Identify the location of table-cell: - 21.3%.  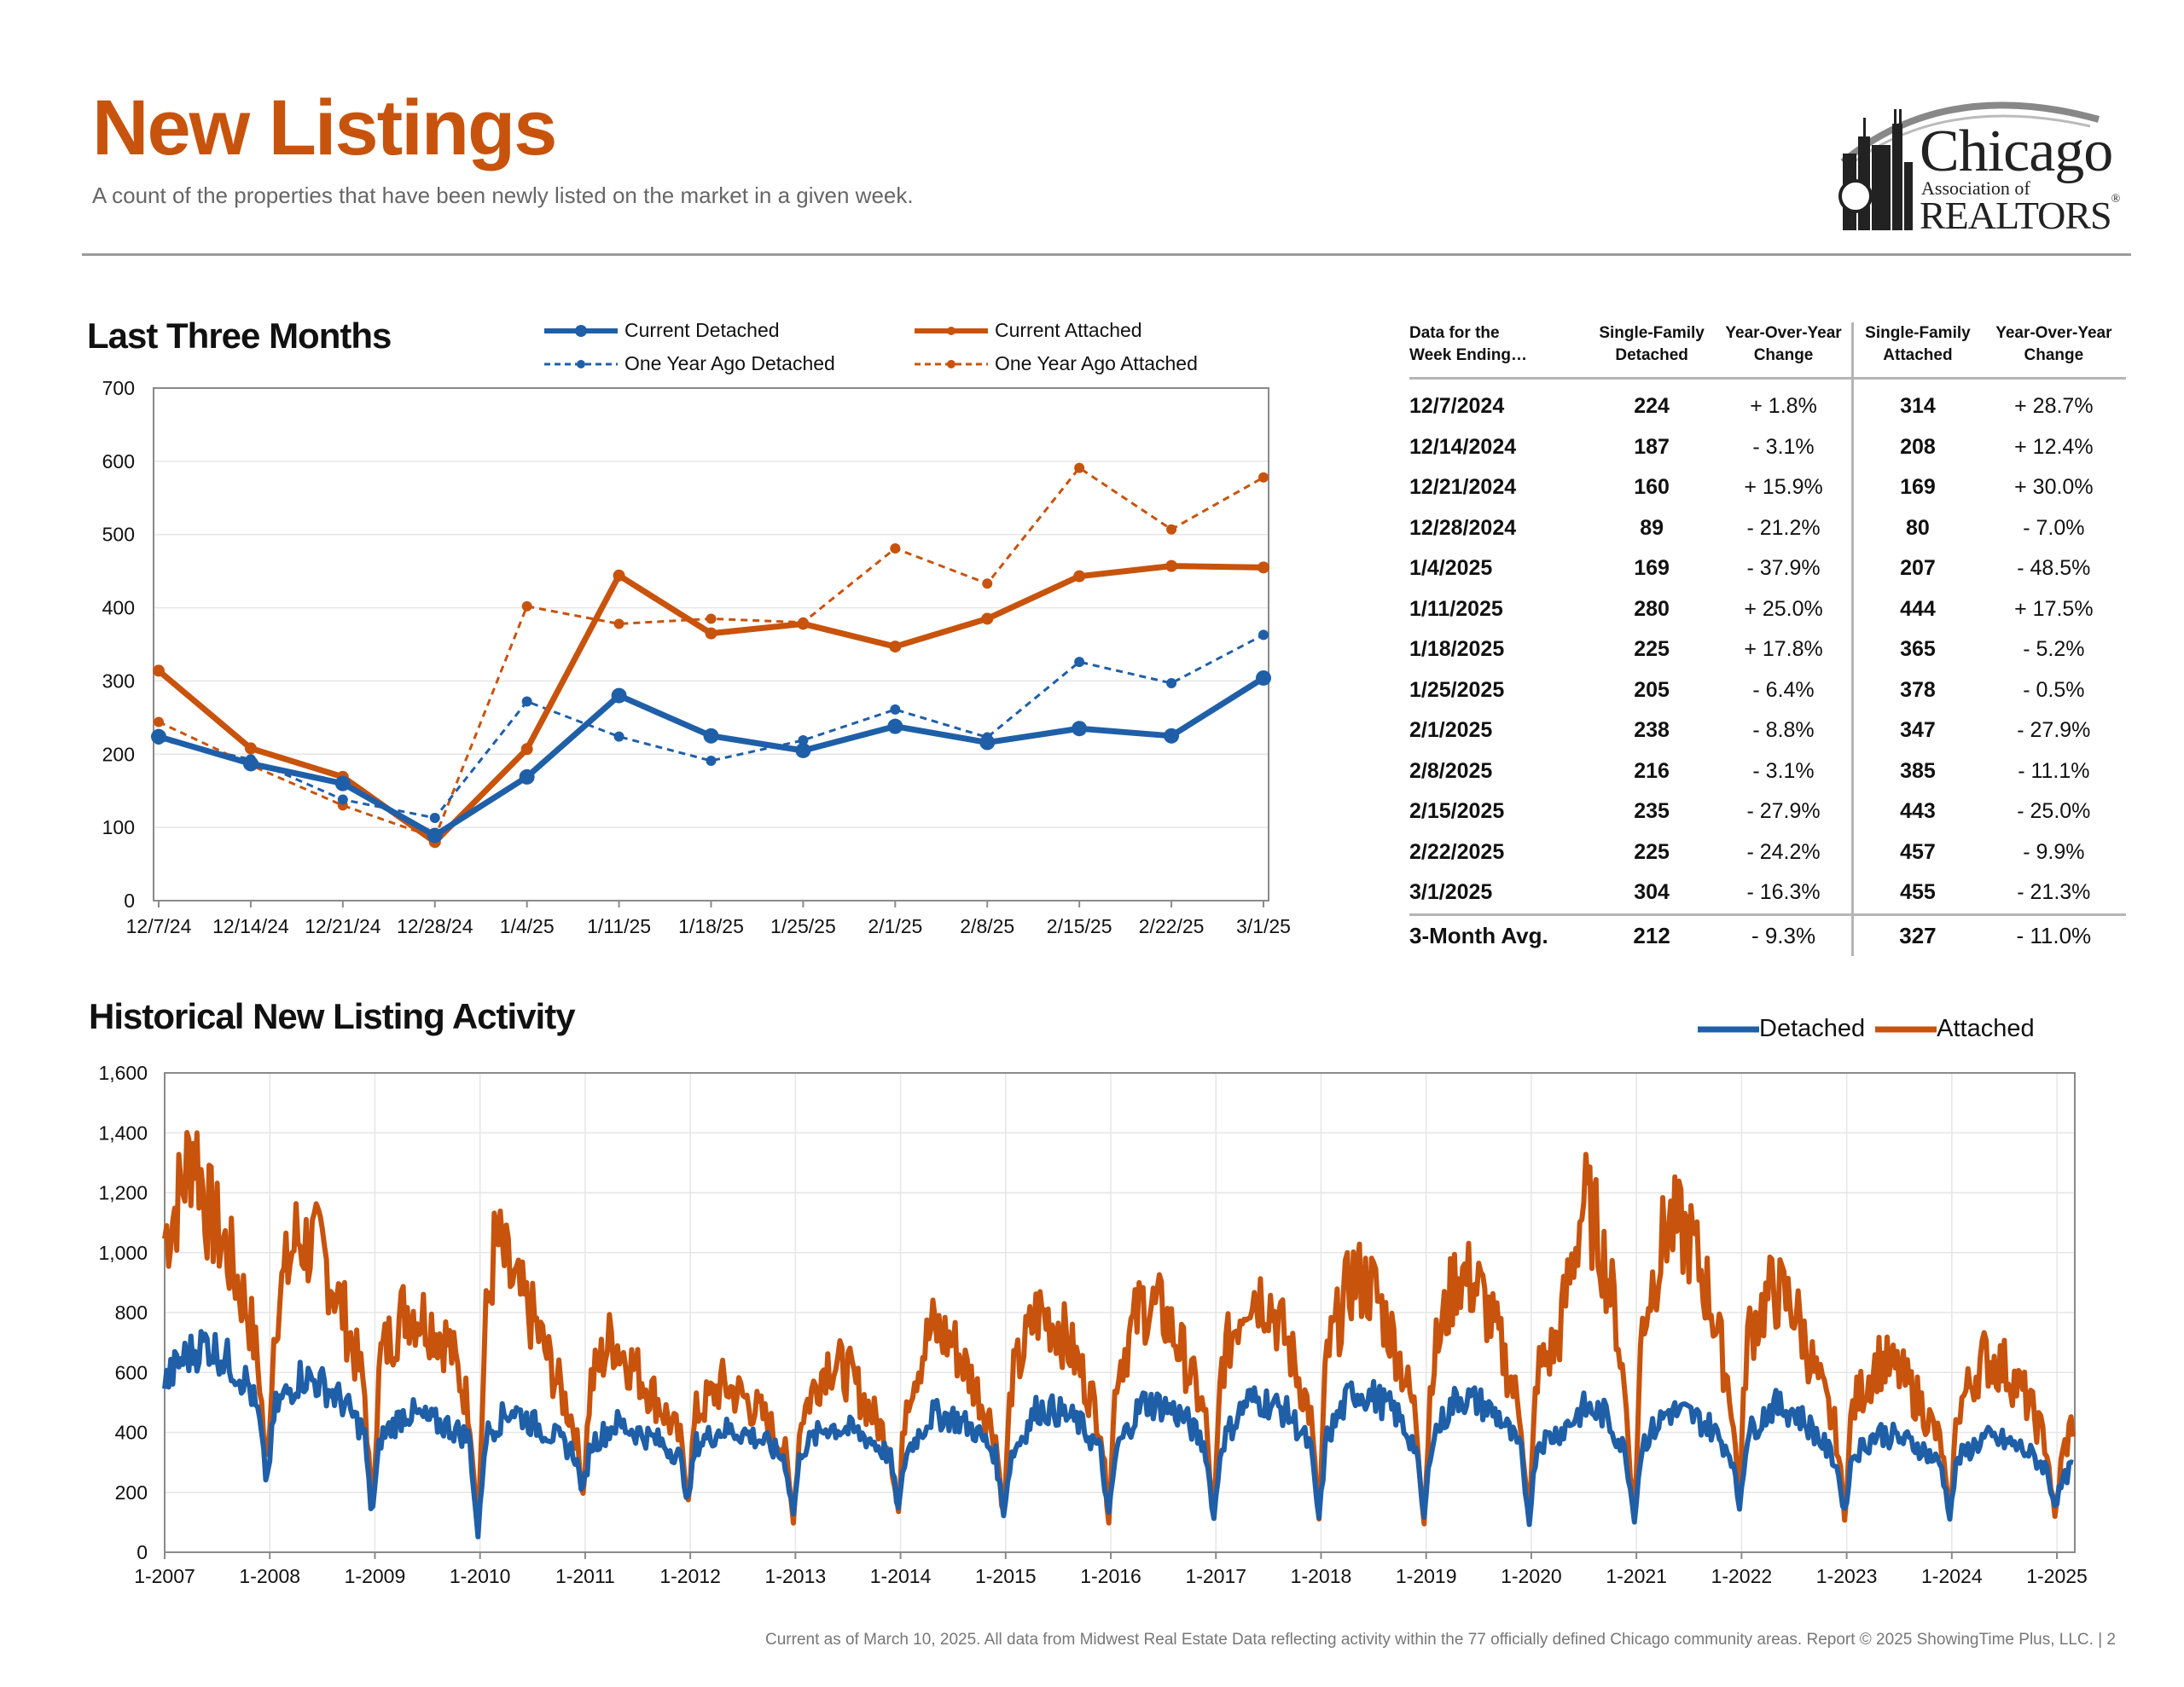
(2054, 892).